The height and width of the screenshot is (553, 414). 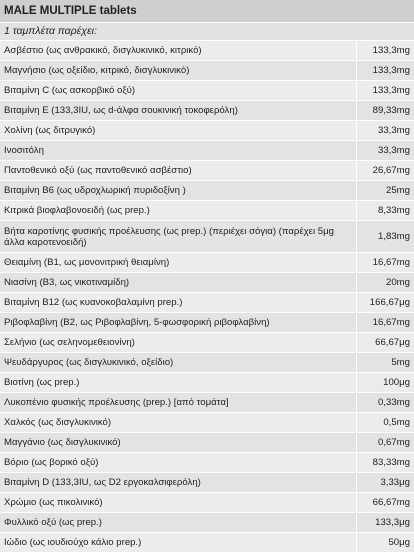 I want to click on nutrient-amount: 26,67mg, so click(x=384, y=170).